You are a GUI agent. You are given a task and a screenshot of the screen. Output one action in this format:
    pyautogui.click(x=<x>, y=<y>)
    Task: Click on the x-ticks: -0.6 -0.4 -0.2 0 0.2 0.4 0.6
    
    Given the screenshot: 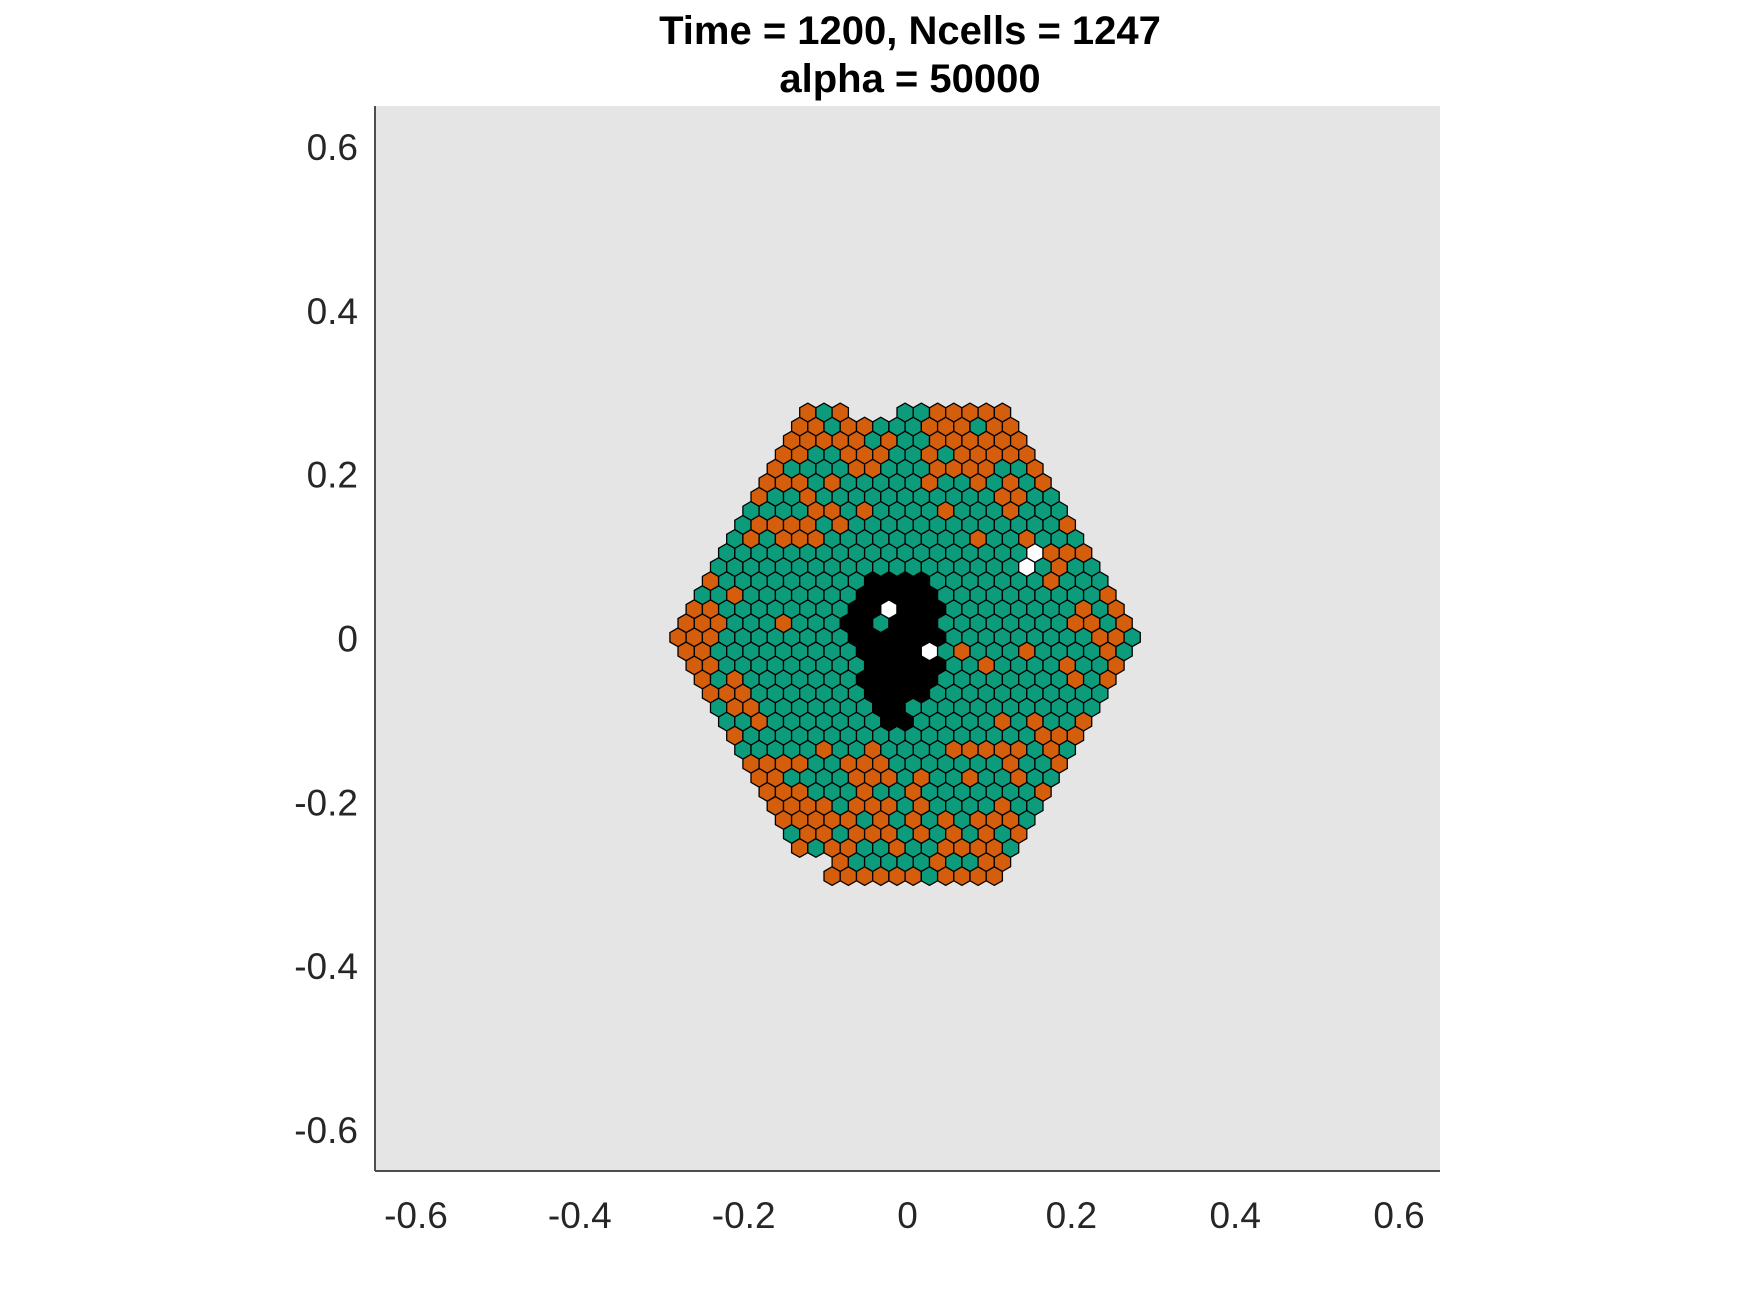 What is the action you would take?
    pyautogui.click(x=904, y=1215)
    